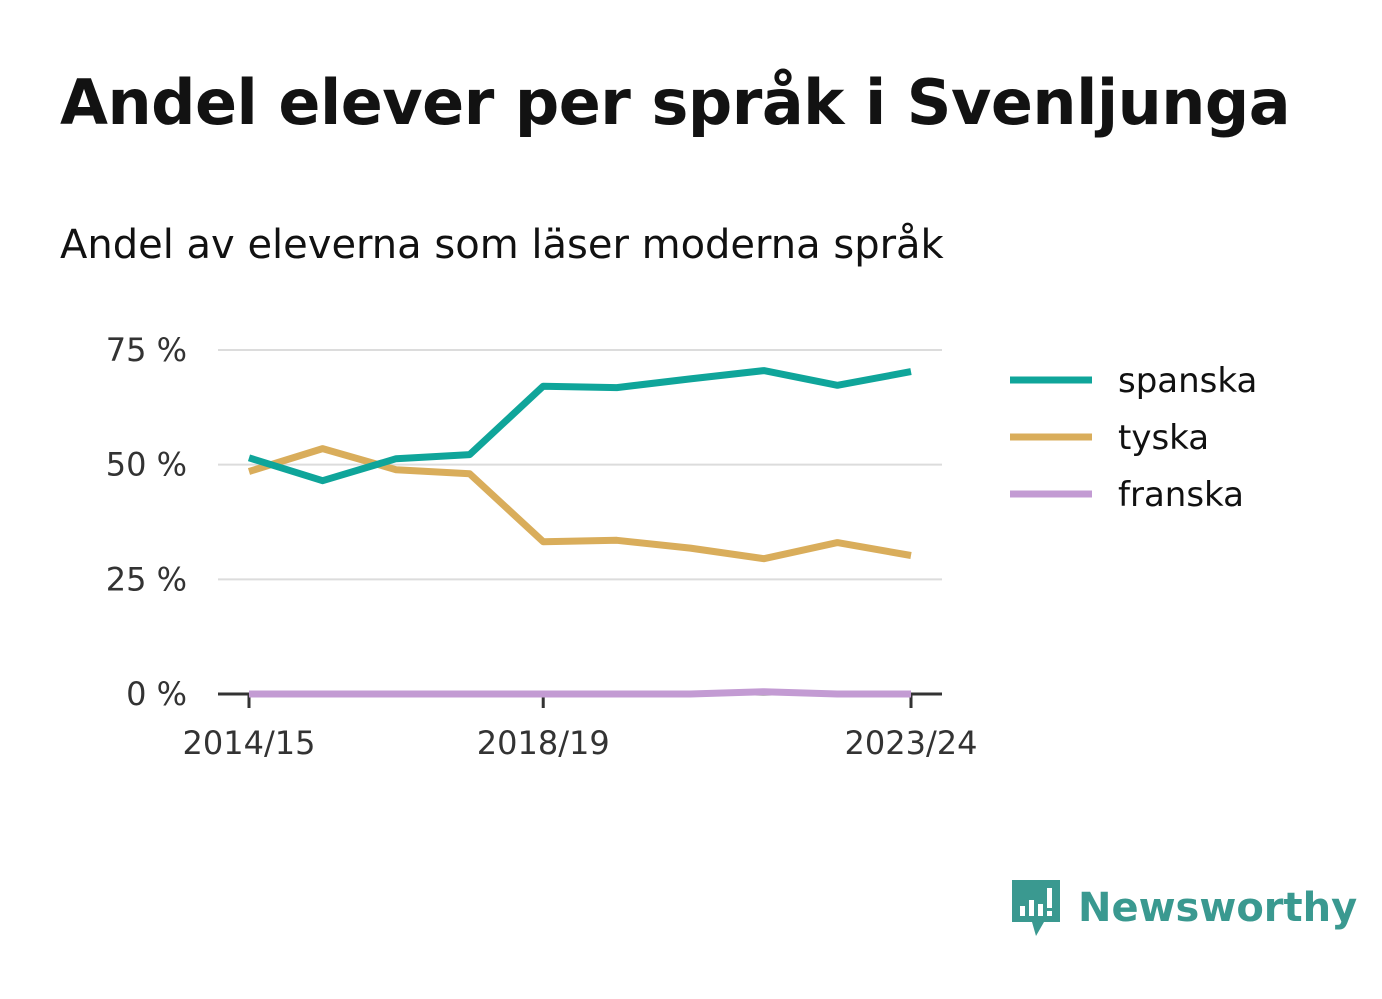 Image resolution: width=1382 pixels, height=999 pixels. Describe the element at coordinates (146, 579) in the screenshot. I see `y-tick-label: 25 %` at that location.